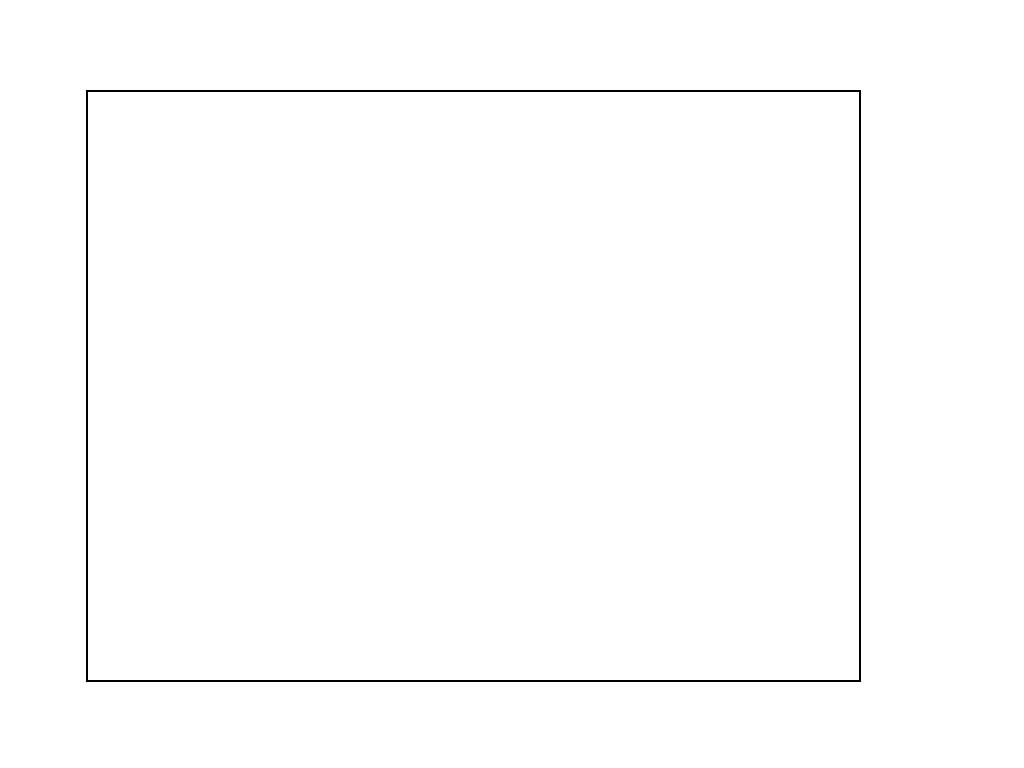  What do you see at coordinates (238, 167) in the screenshot?
I see `temperature-field-canvas` at bounding box center [238, 167].